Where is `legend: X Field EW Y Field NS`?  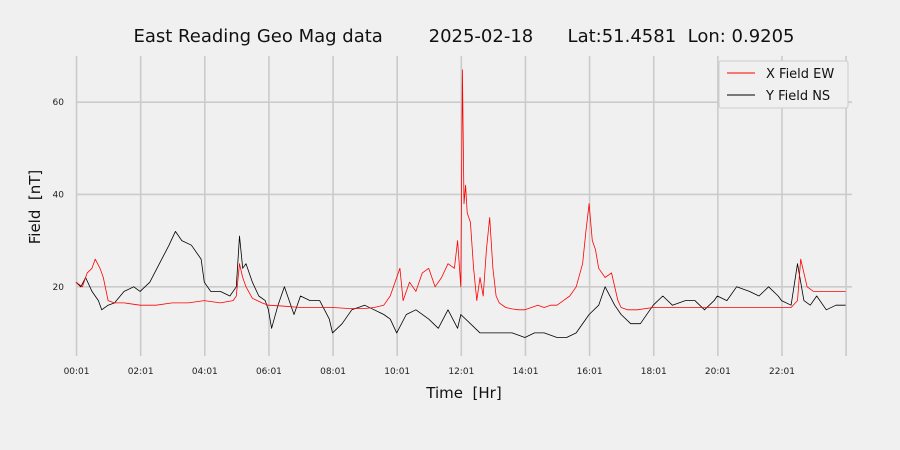
legend: X Field EW Y Field NS is located at coordinates (783, 84).